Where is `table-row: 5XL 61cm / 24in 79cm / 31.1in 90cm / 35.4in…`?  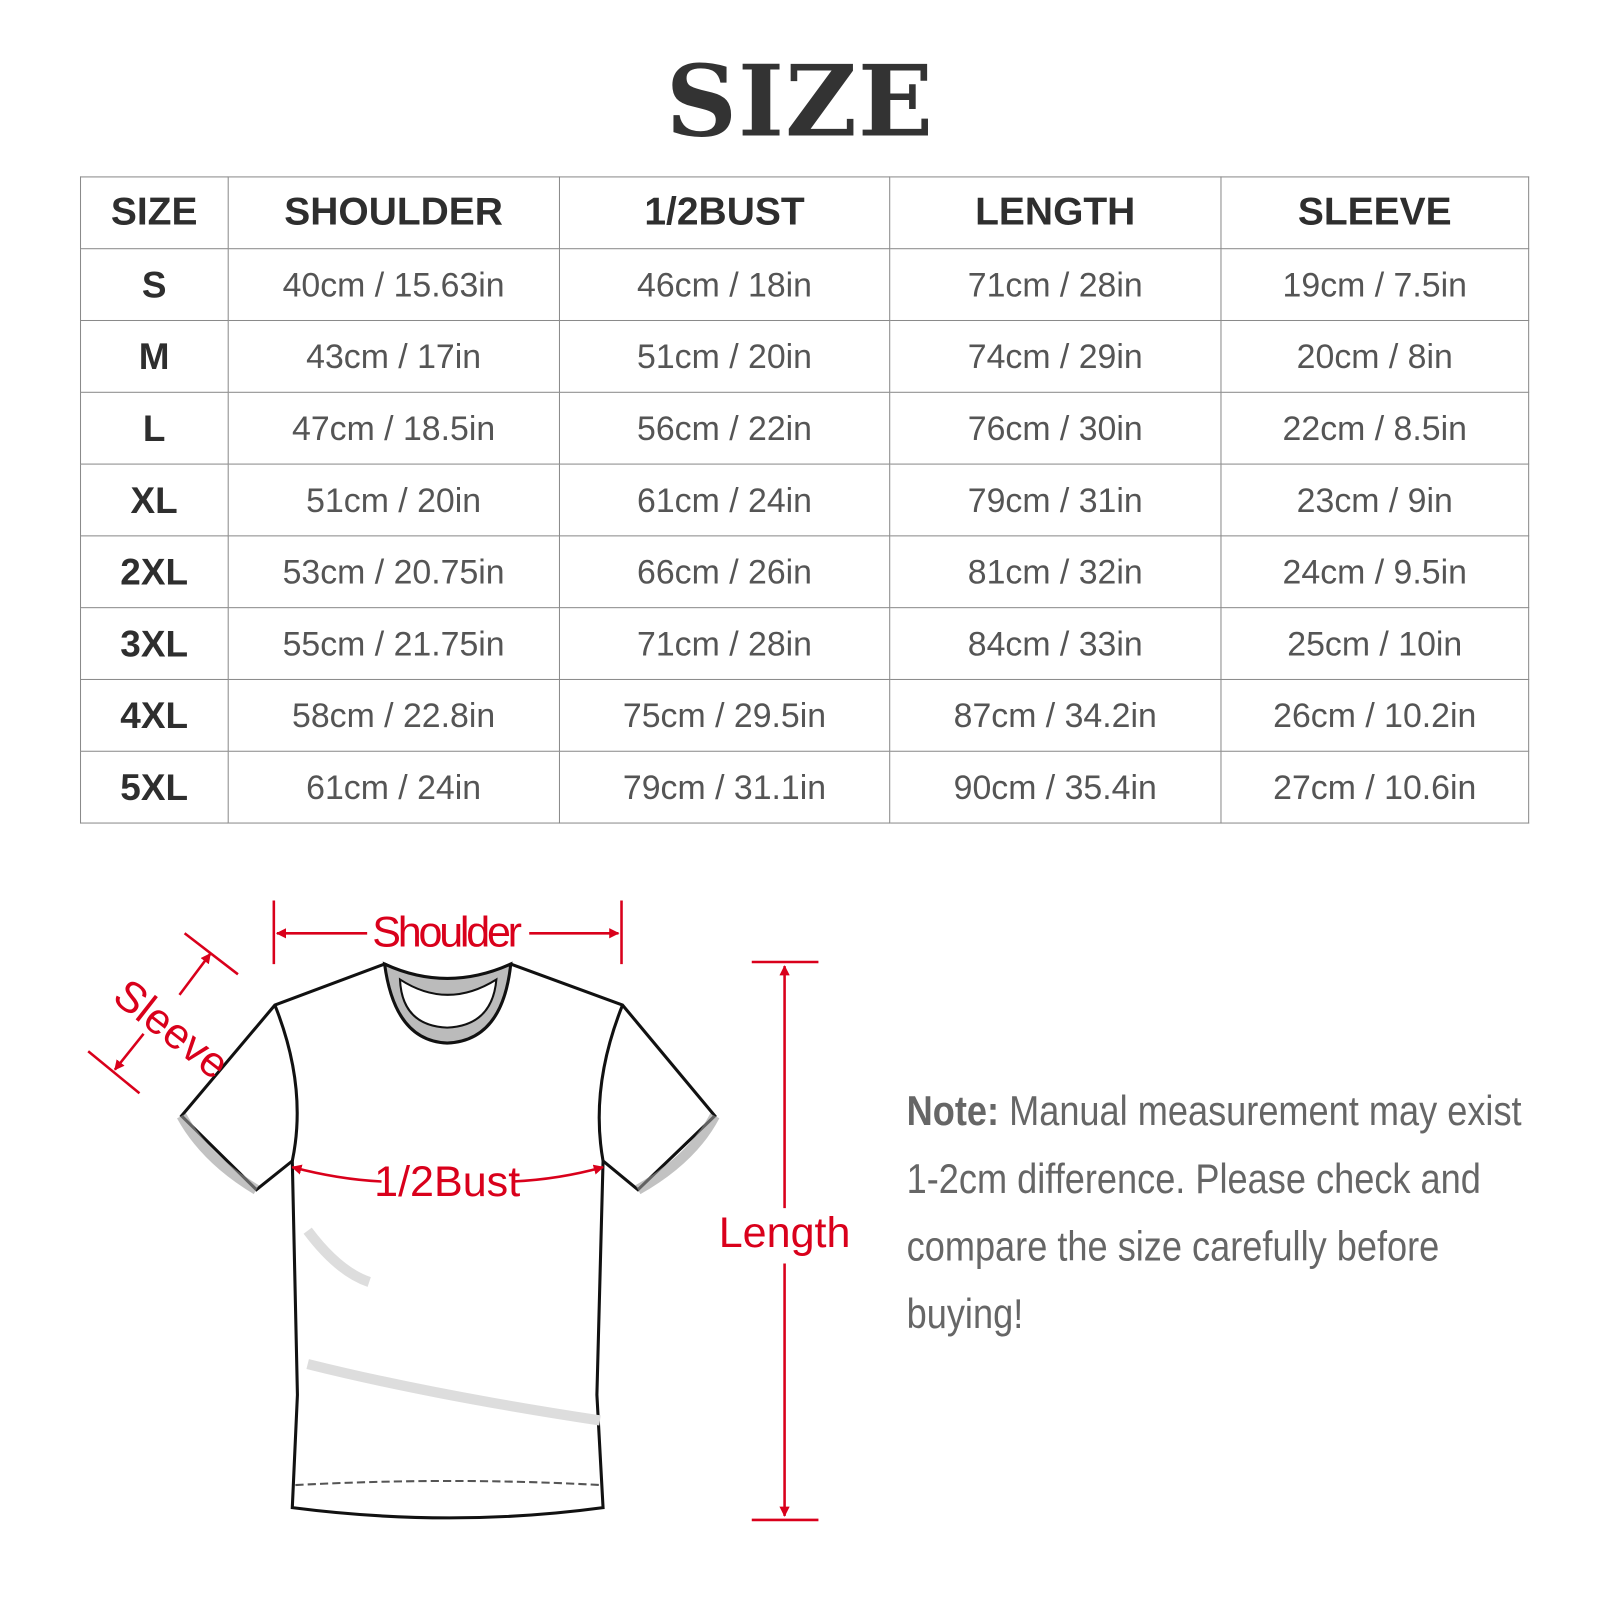 table-row: 5XL 61cm / 24in 79cm / 31.1in 90cm / 35.4in… is located at coordinates (804, 787).